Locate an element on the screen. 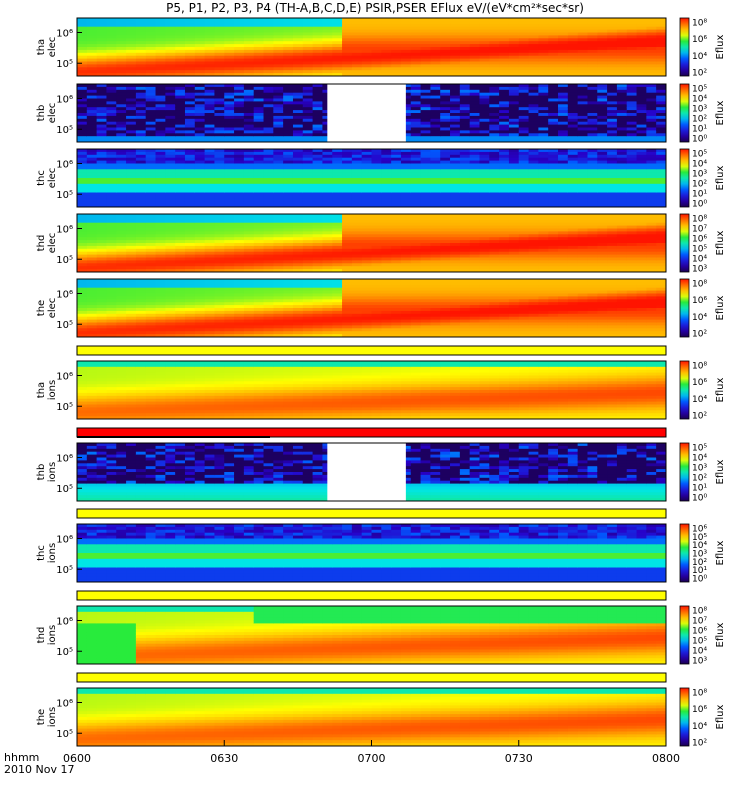  y-axis-label: the is located at coordinates (41, 308).